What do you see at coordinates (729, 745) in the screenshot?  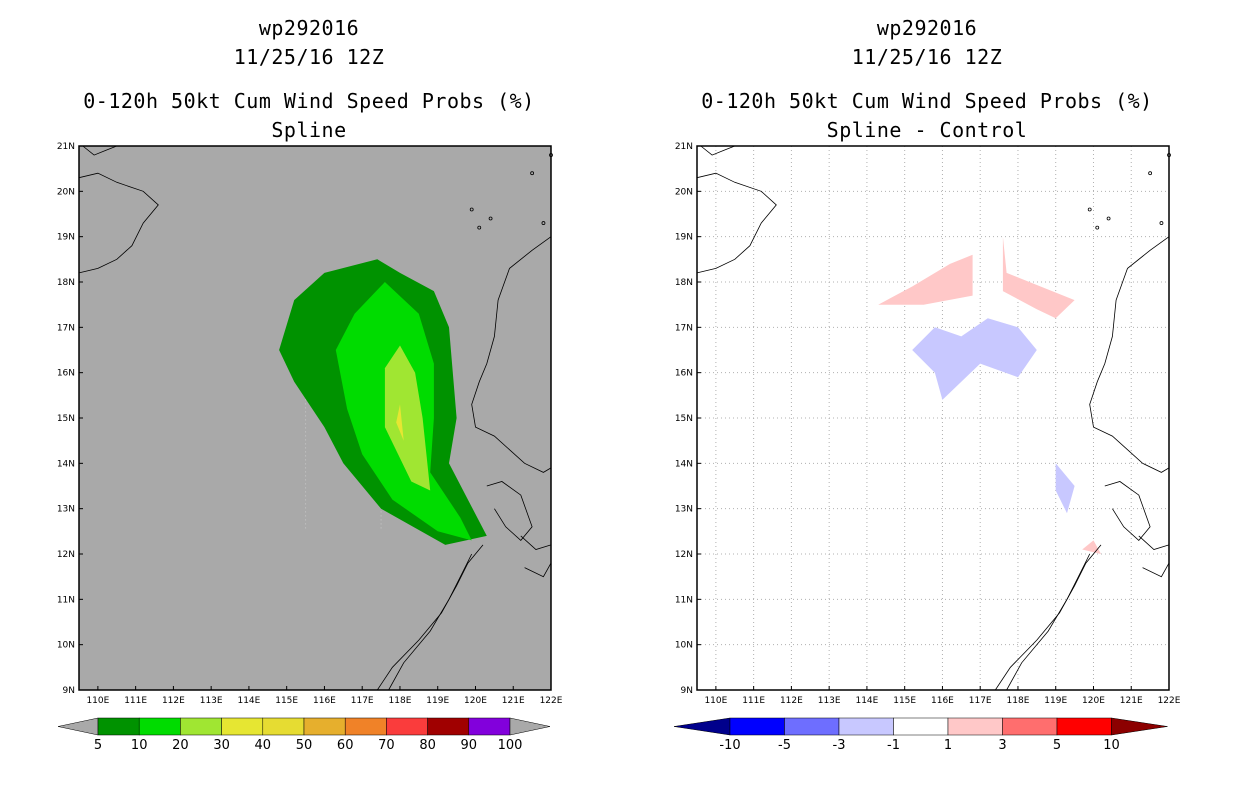 I see `colorbar-label: -10` at bounding box center [729, 745].